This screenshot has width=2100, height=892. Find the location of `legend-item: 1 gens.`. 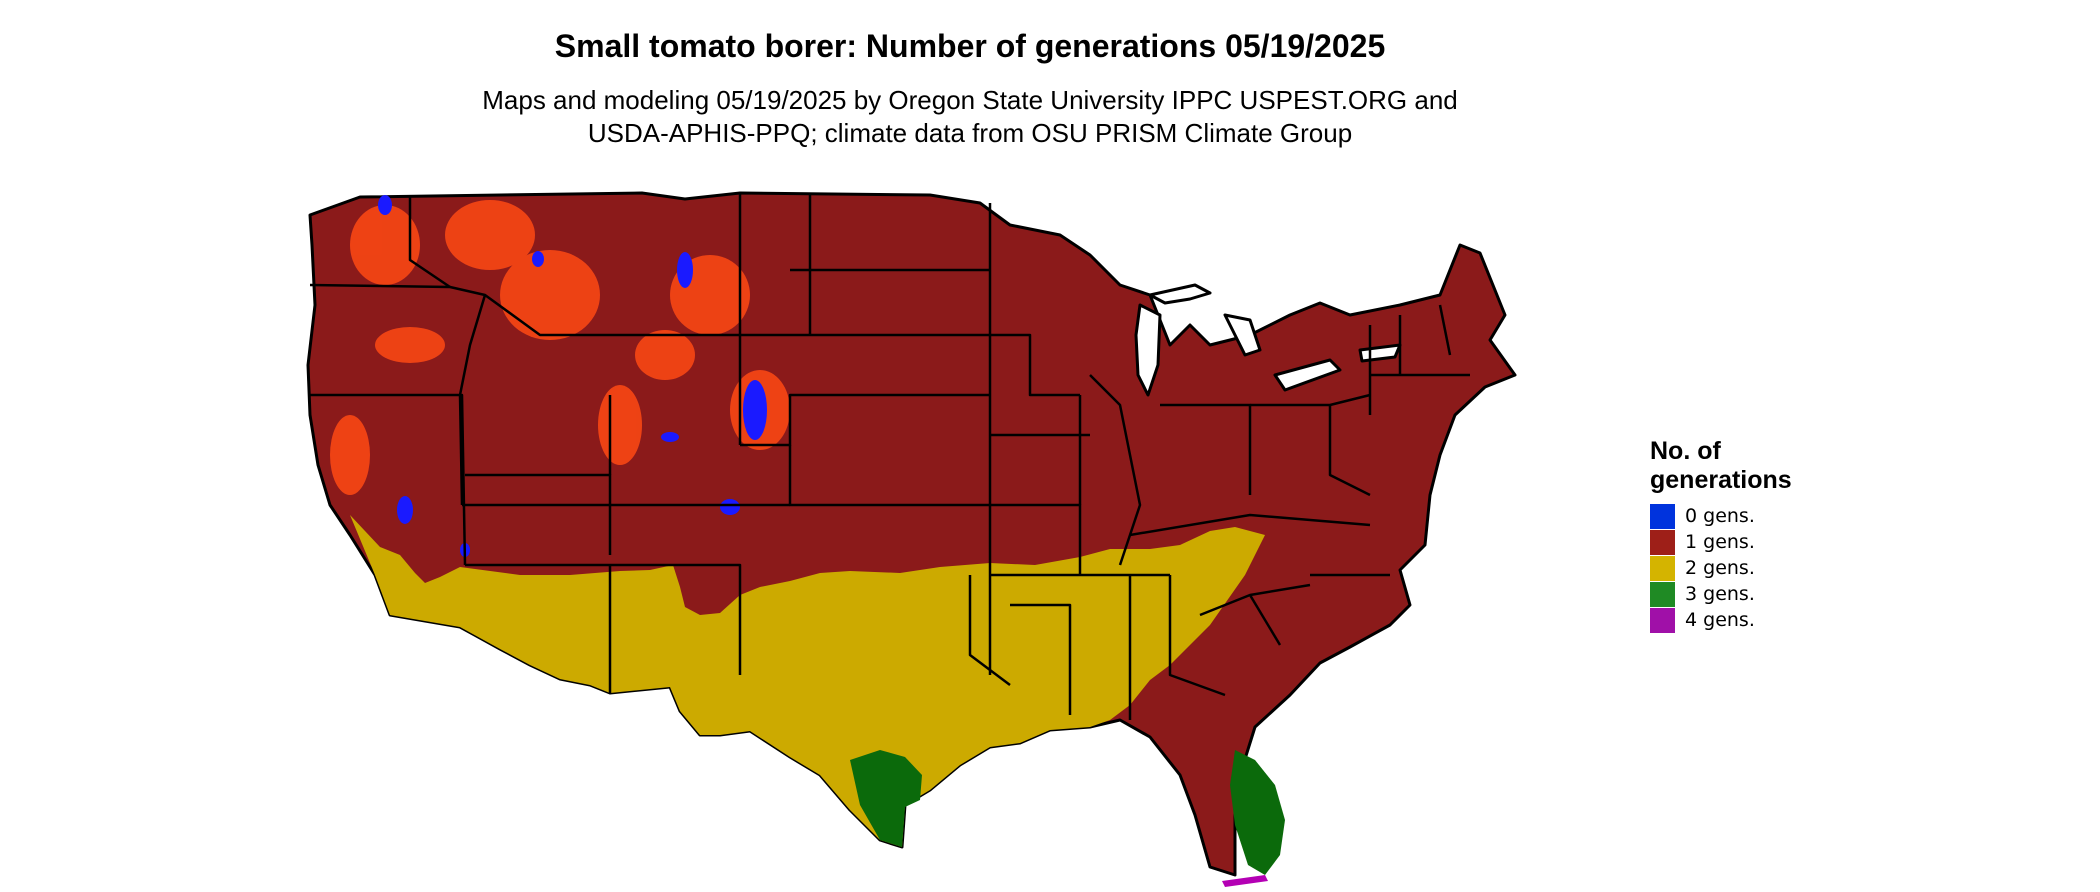

legend-item: 1 gens. is located at coordinates (1721, 542).